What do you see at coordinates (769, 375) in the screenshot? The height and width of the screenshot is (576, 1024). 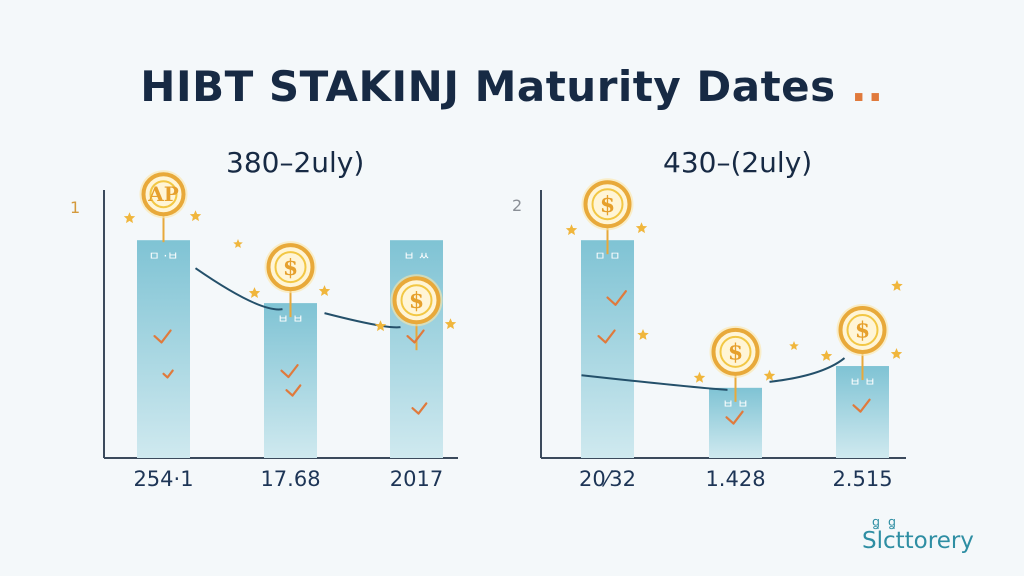 I see `star-icon-2-2b` at bounding box center [769, 375].